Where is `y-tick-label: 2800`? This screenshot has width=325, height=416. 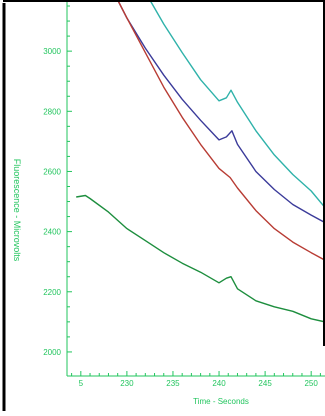
y-tick-label: 2800 is located at coordinates (52, 111).